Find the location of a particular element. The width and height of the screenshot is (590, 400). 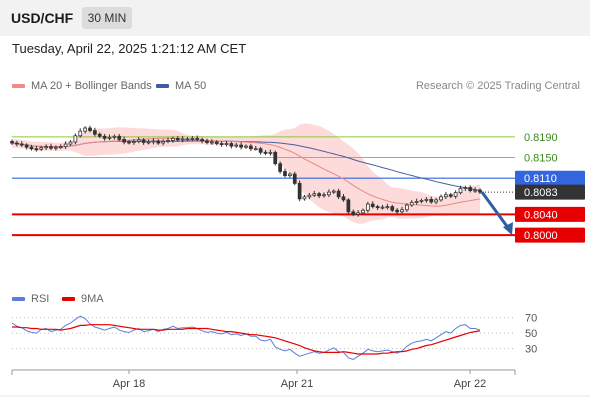

level-tag-0.8000 is located at coordinates (550, 235).